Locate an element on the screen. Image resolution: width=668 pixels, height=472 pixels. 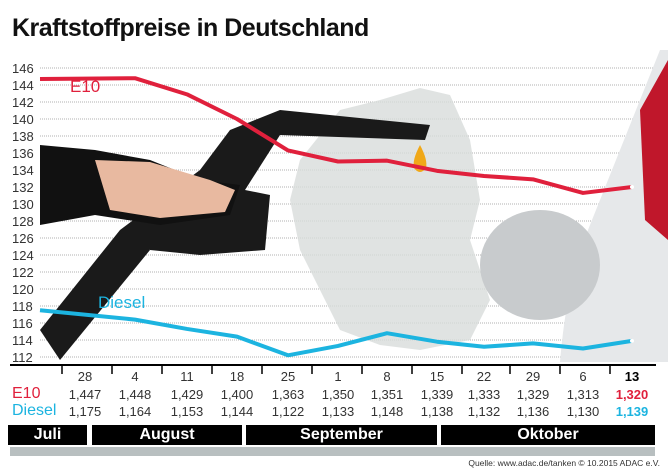
month-september: September is located at coordinates (341, 435).